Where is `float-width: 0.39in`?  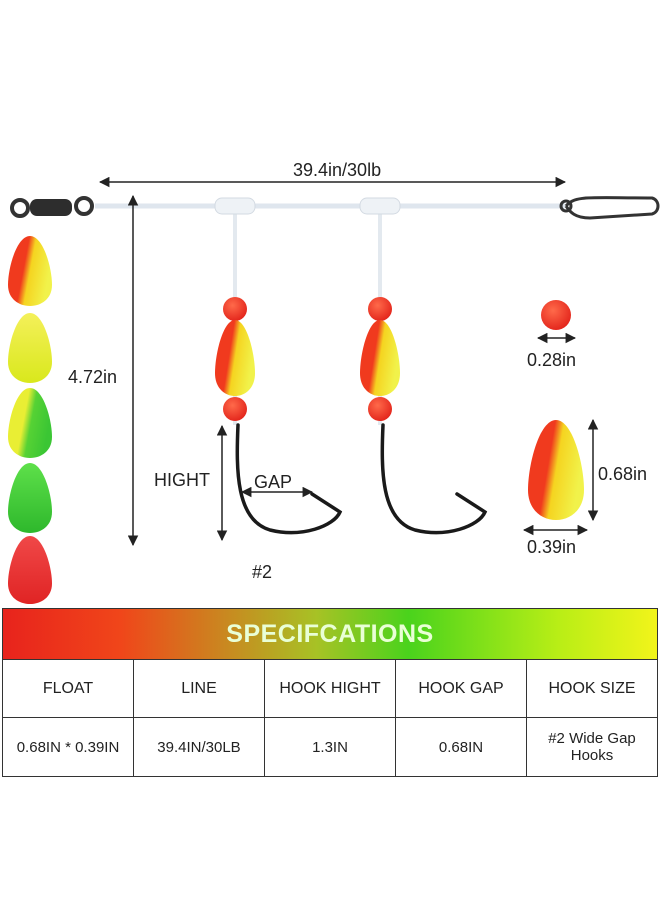 float-width: 0.39in is located at coordinates (552, 547).